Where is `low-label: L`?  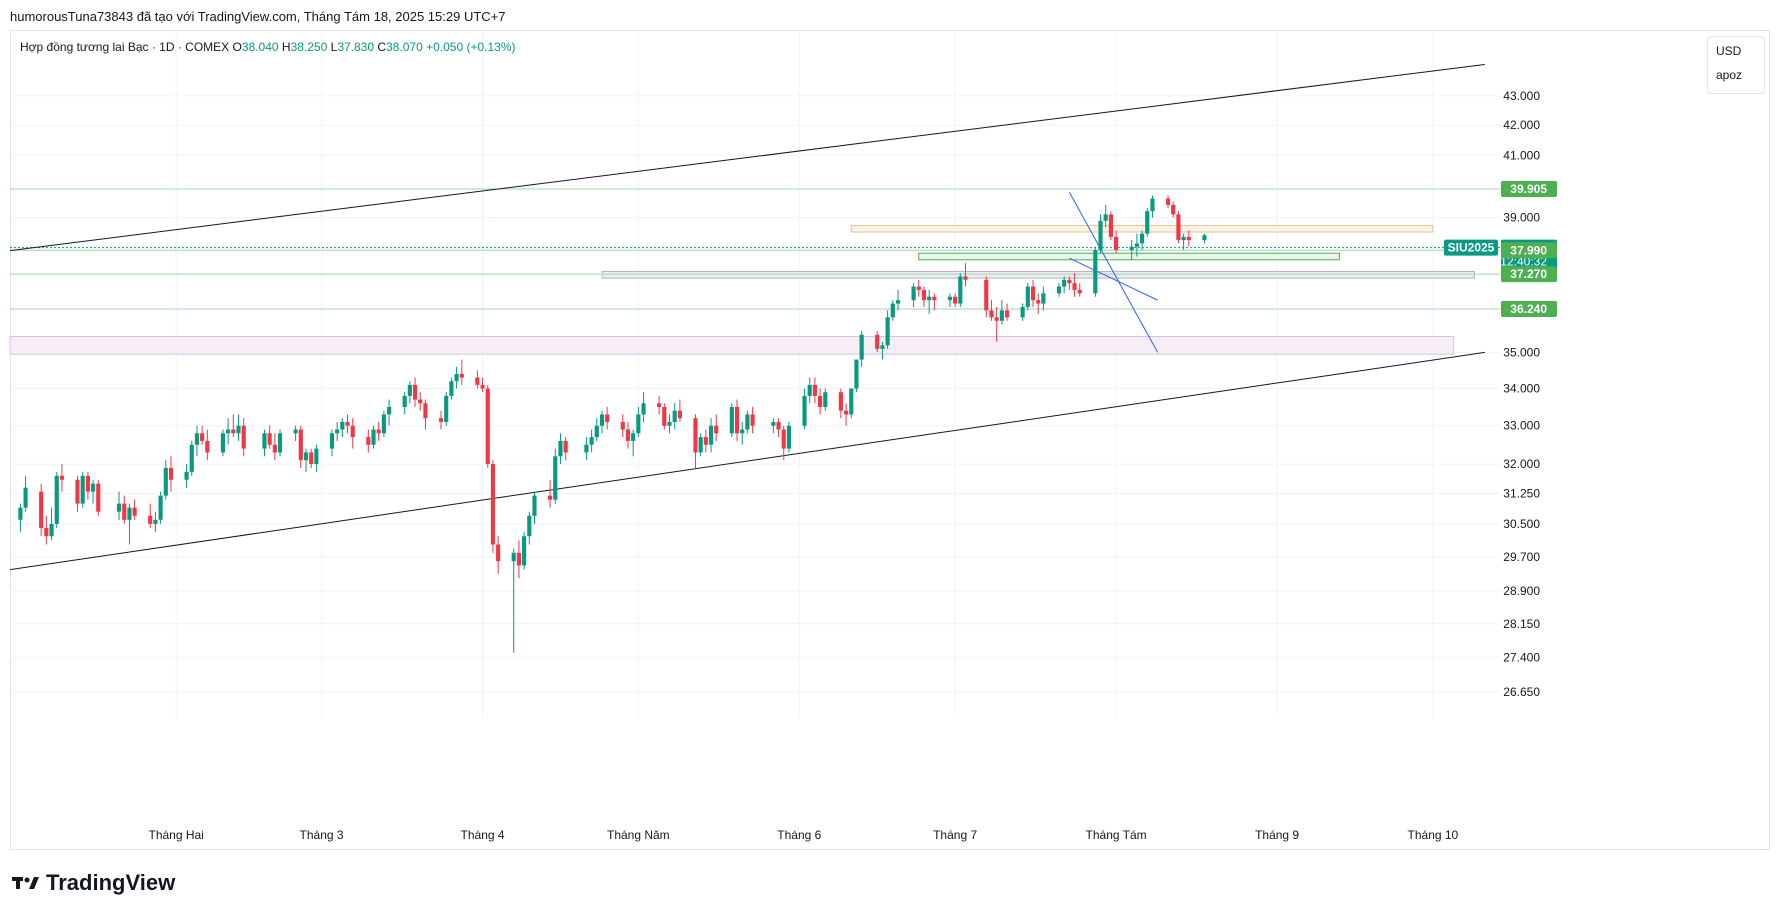
low-label: L is located at coordinates (334, 47).